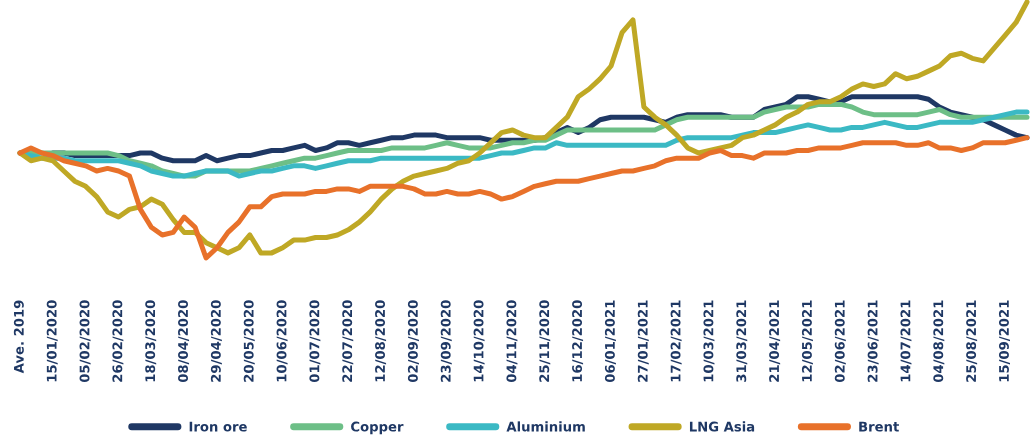 Image resolution: width=1031 pixels, height=446 pixels. What do you see at coordinates (545, 341) in the screenshot?
I see `x-tick-label: 25/11/2020` at bounding box center [545, 341].